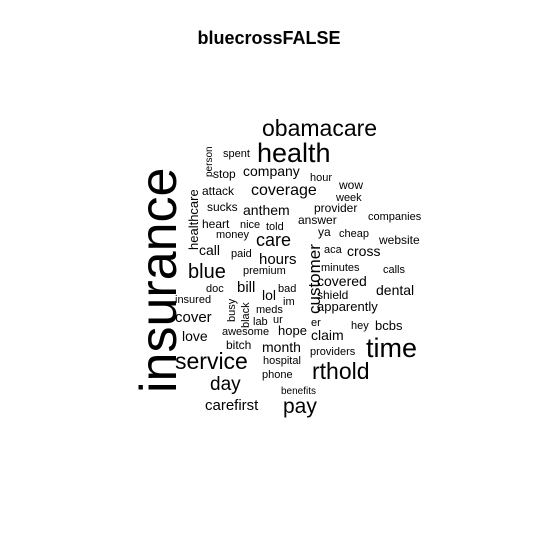 The height and width of the screenshot is (540, 538). Describe the element at coordinates (342, 281) in the screenshot. I see `word-covered: covered` at that location.